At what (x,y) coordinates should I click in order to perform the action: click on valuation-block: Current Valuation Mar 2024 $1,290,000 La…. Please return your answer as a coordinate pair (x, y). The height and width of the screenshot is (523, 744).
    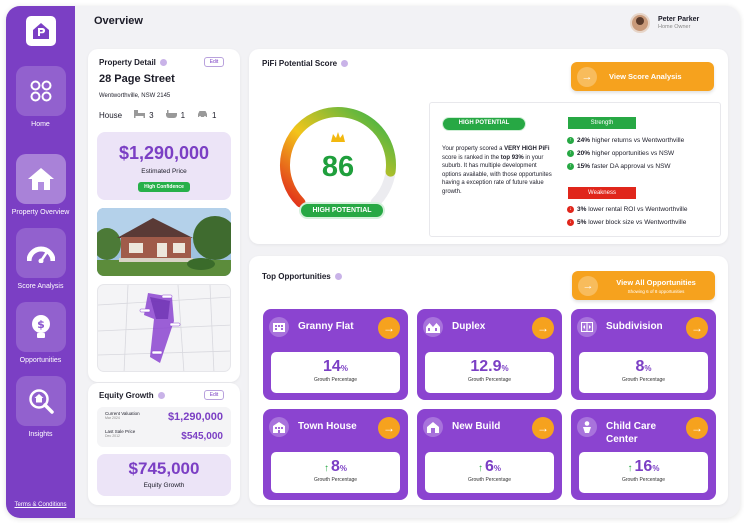
    Looking at the image, I should click on (164, 427).